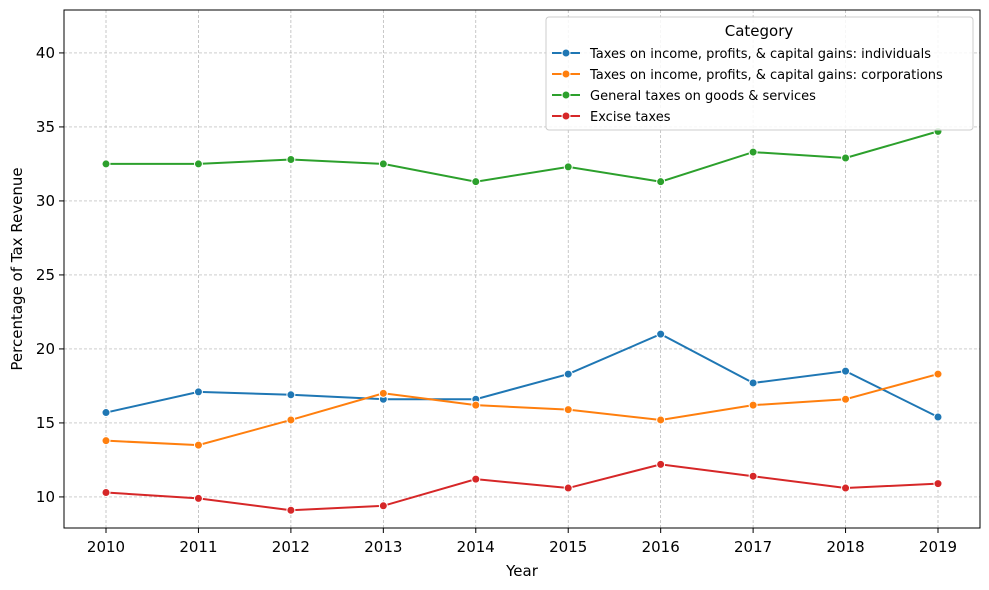 The width and height of the screenshot is (989, 590). Describe the element at coordinates (383, 547) in the screenshot. I see `x-tick-label: 2013` at that location.